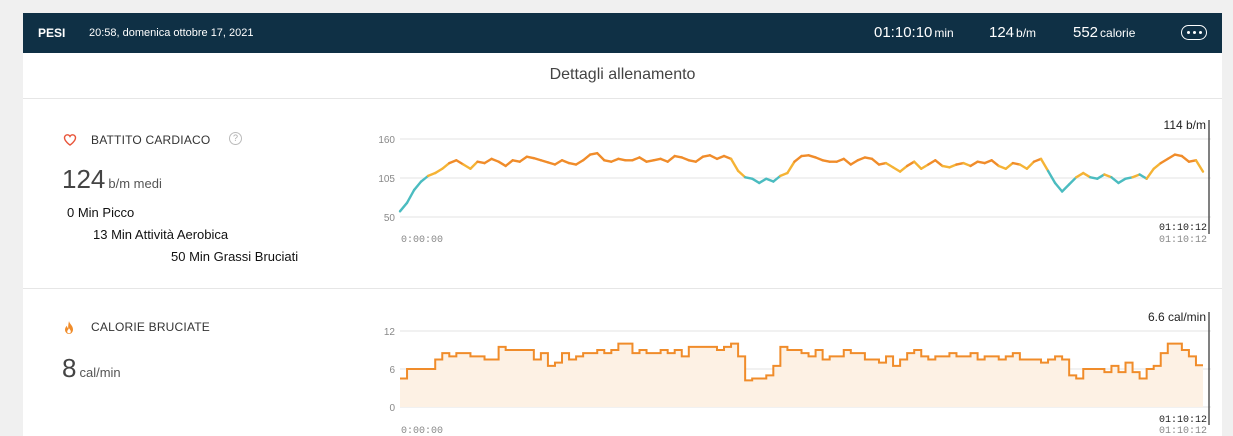  What do you see at coordinates (622, 288) in the screenshot?
I see `section-divider` at bounding box center [622, 288].